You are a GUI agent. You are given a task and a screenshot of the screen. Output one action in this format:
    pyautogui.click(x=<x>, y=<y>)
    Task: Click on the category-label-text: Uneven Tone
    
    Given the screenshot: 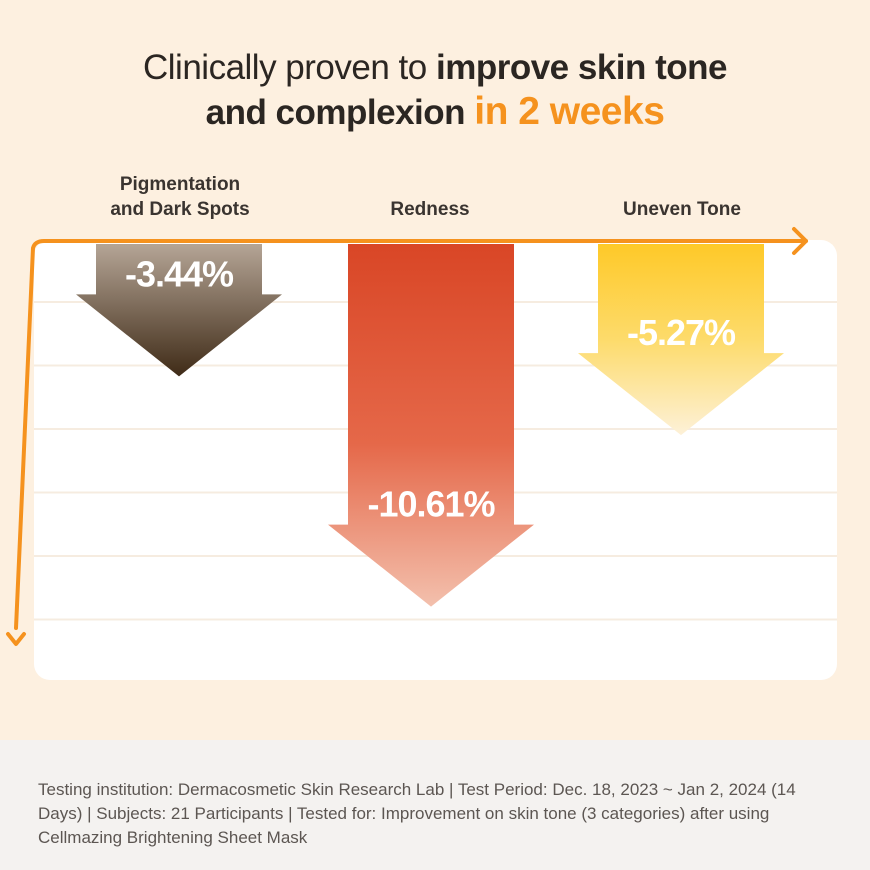 What is the action you would take?
    pyautogui.click(x=682, y=209)
    